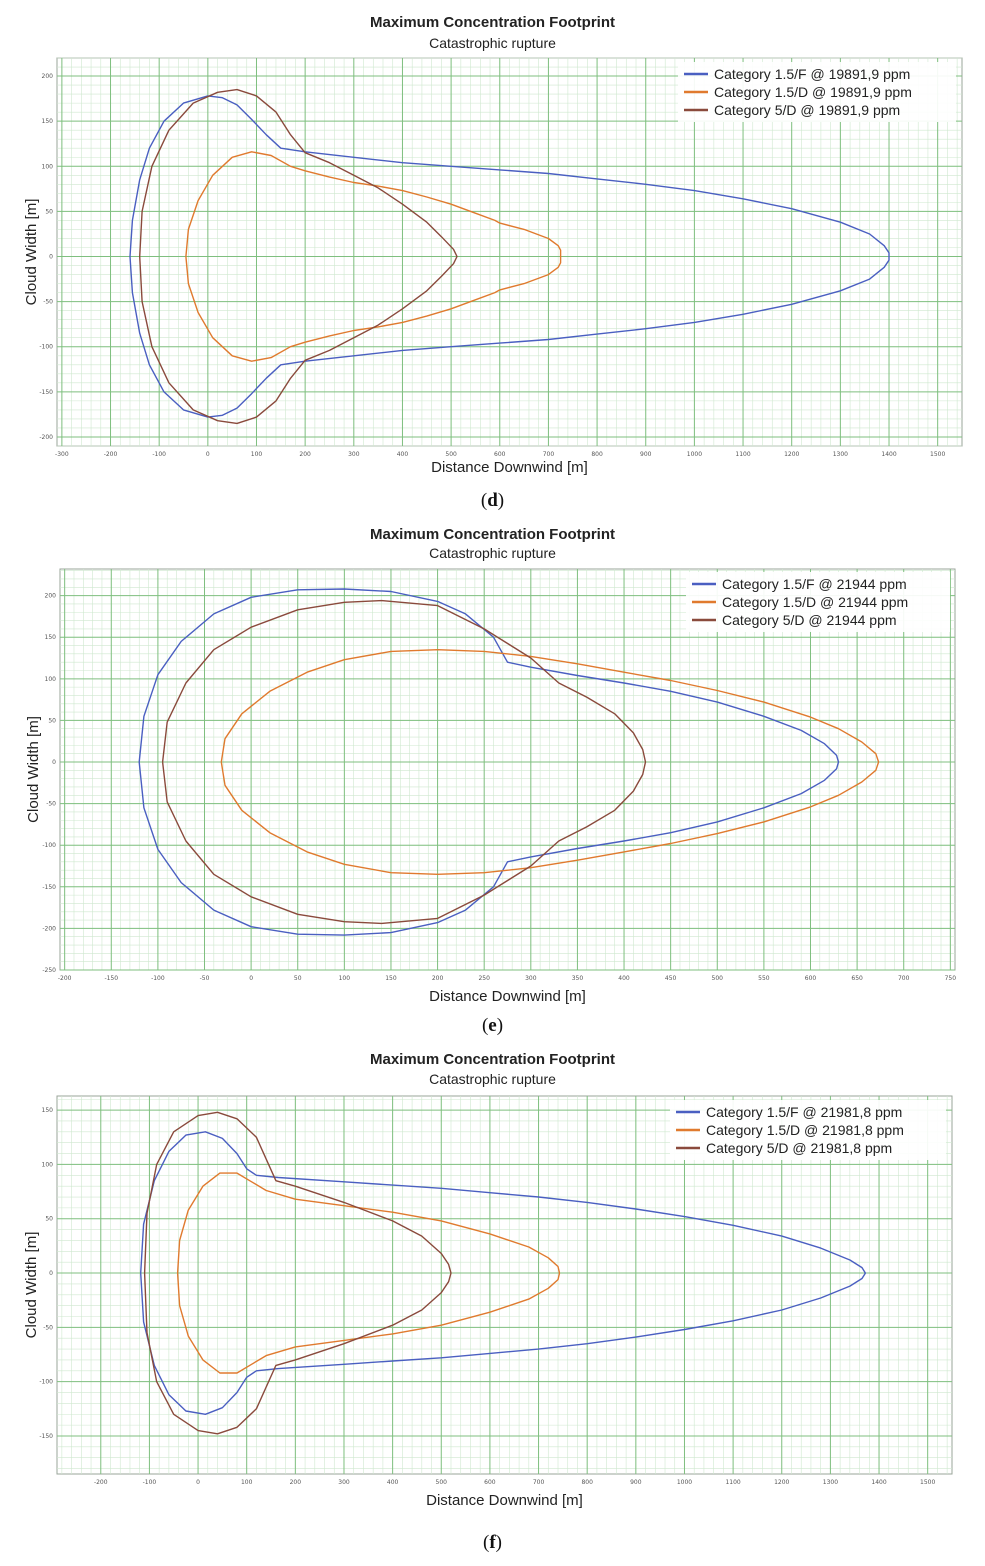 This screenshot has height=1566, width=985. What do you see at coordinates (636, 1482) in the screenshot?
I see `x-tick-label: 900` at bounding box center [636, 1482].